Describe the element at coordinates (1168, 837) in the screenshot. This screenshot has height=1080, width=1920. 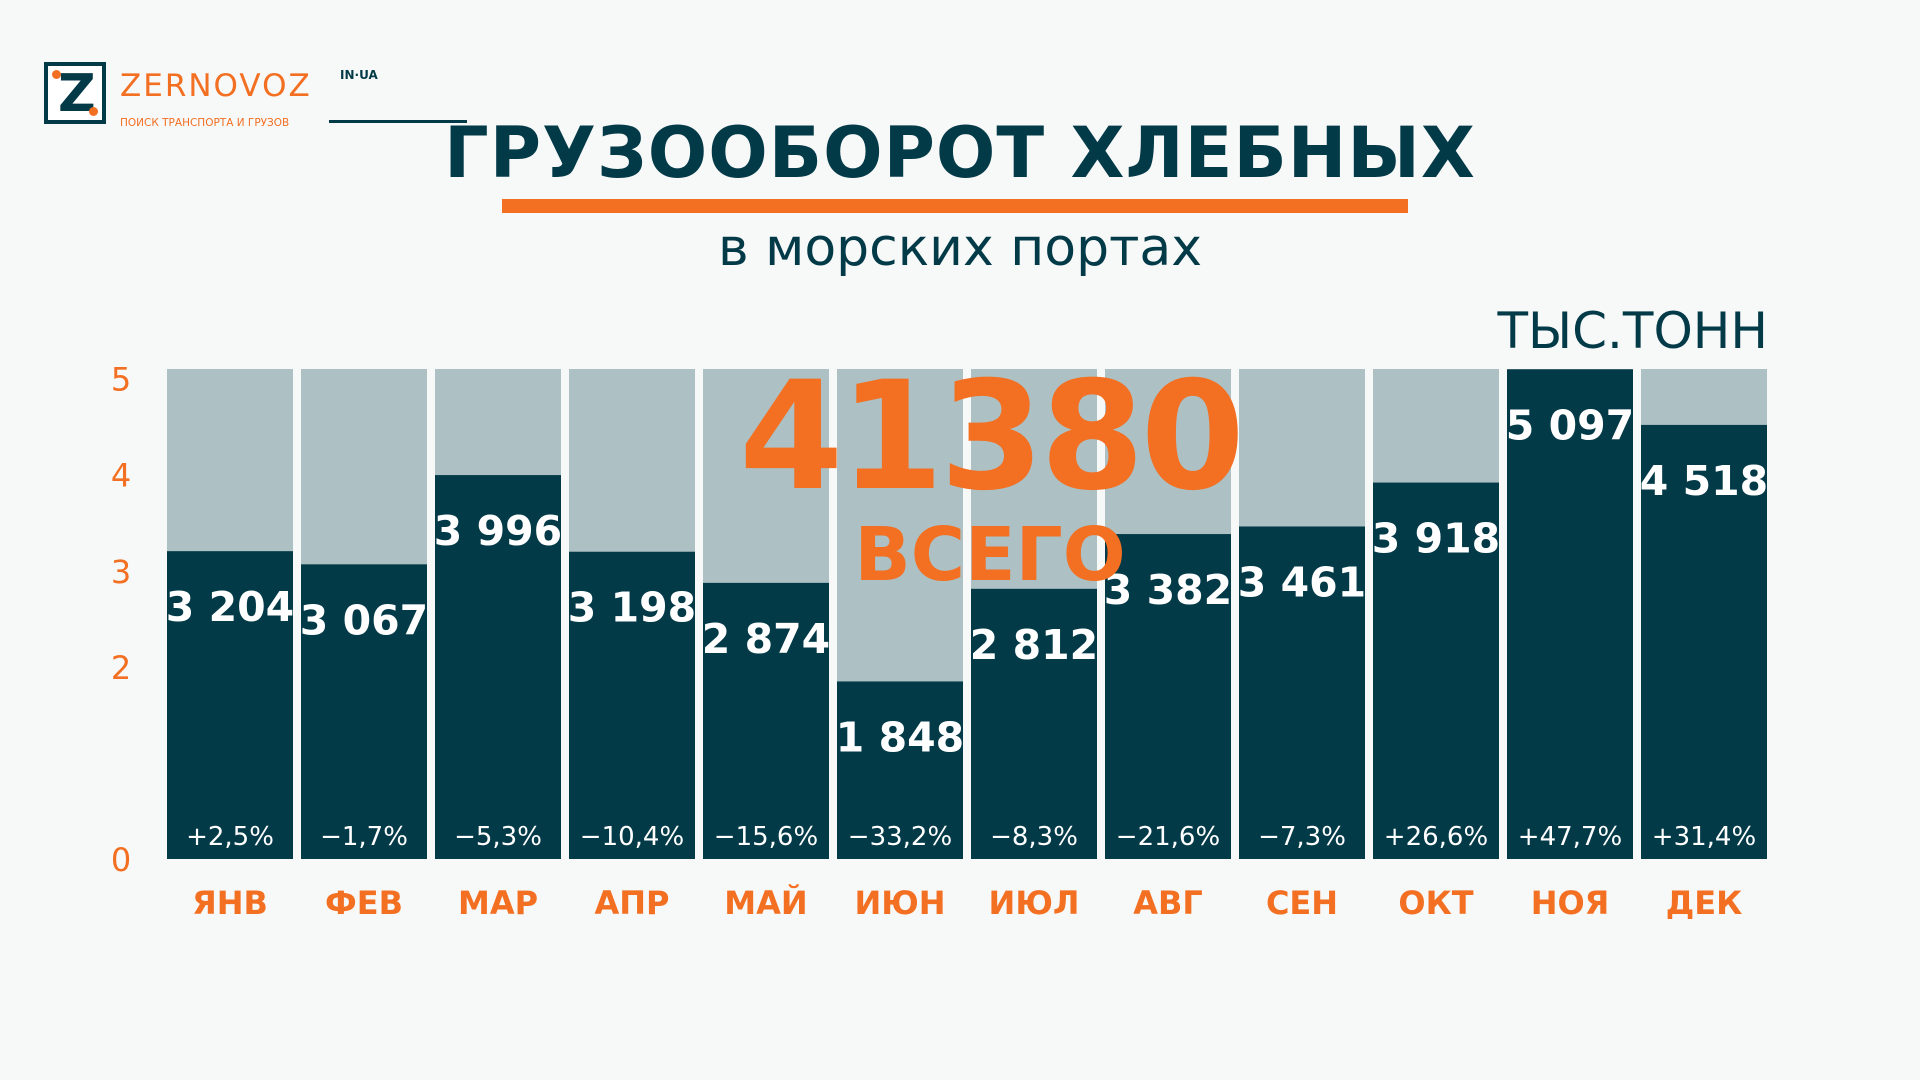
I see `bar-change-label: −21,6%` at that location.